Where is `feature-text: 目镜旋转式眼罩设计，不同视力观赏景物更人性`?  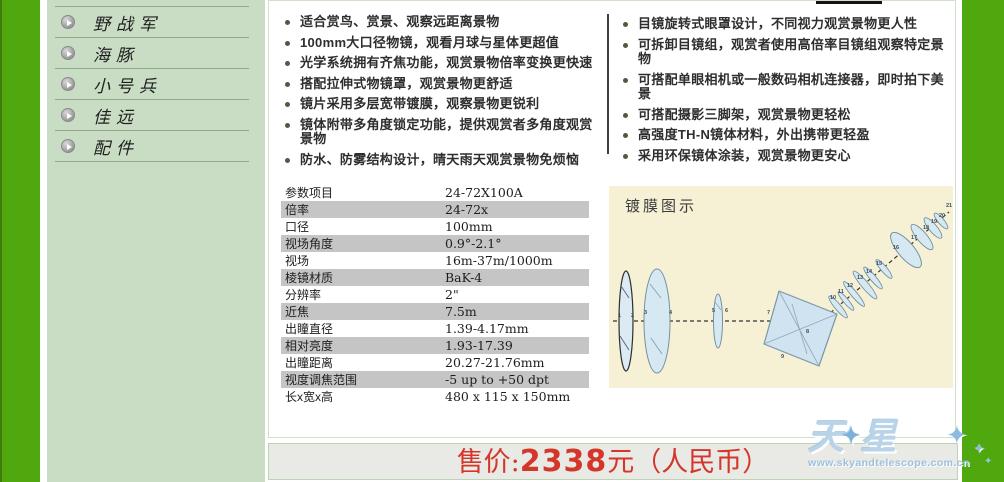
feature-text: 目镜旋转式眼罩设计，不同视力观赏景物更人性 is located at coordinates (778, 23).